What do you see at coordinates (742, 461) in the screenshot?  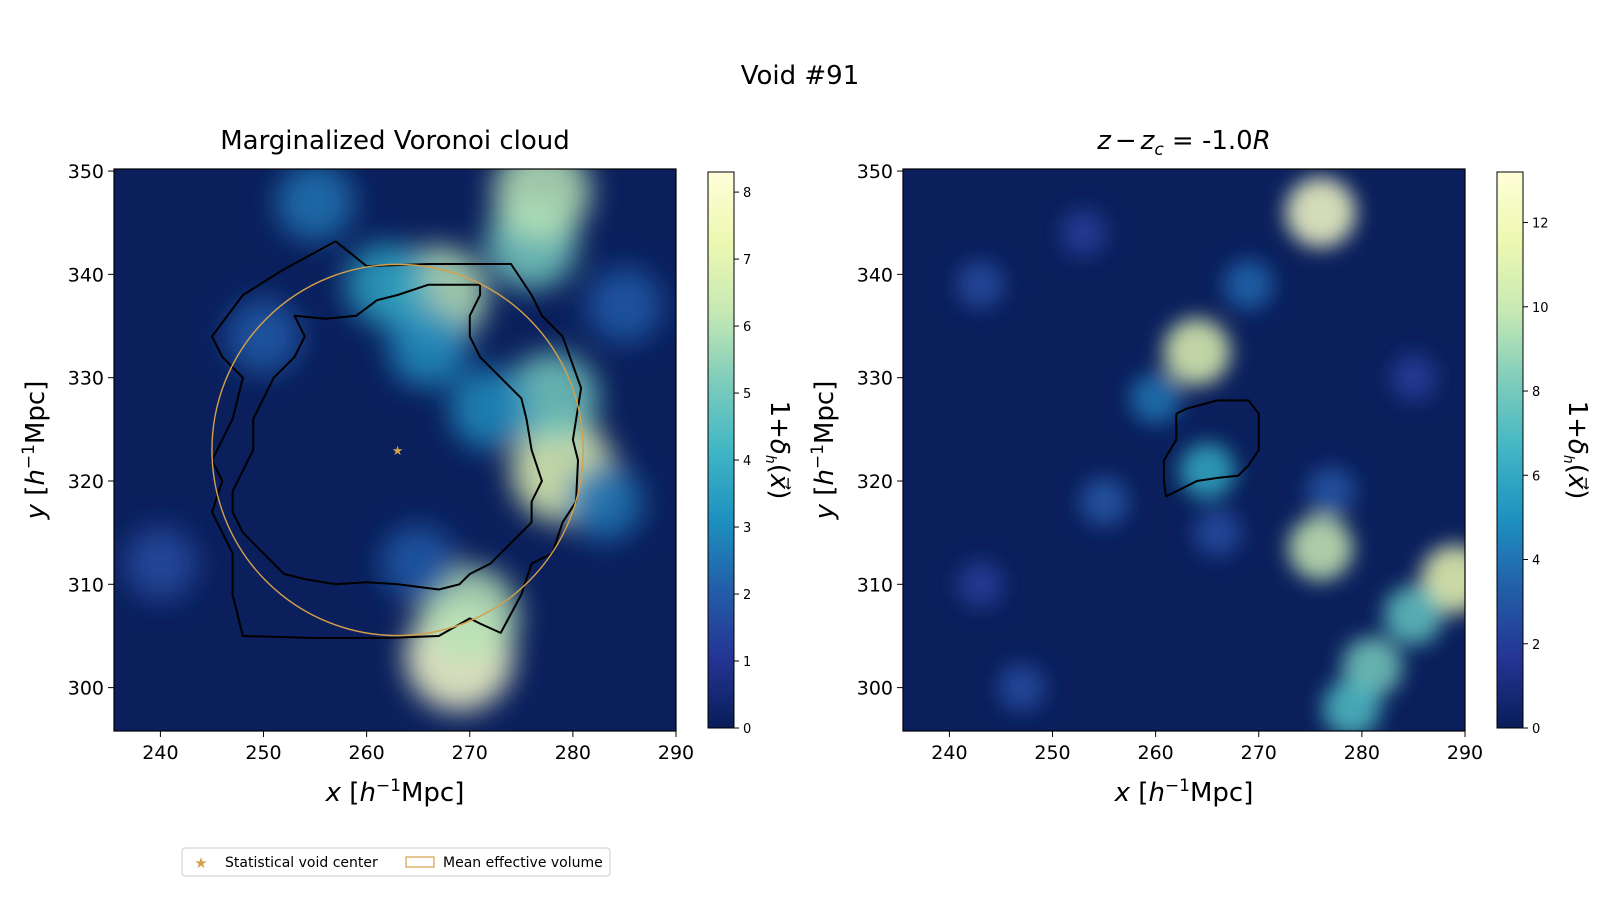 I see `colorbar-ticks: 0 1 2 3 4 5 6 7 8` at bounding box center [742, 461].